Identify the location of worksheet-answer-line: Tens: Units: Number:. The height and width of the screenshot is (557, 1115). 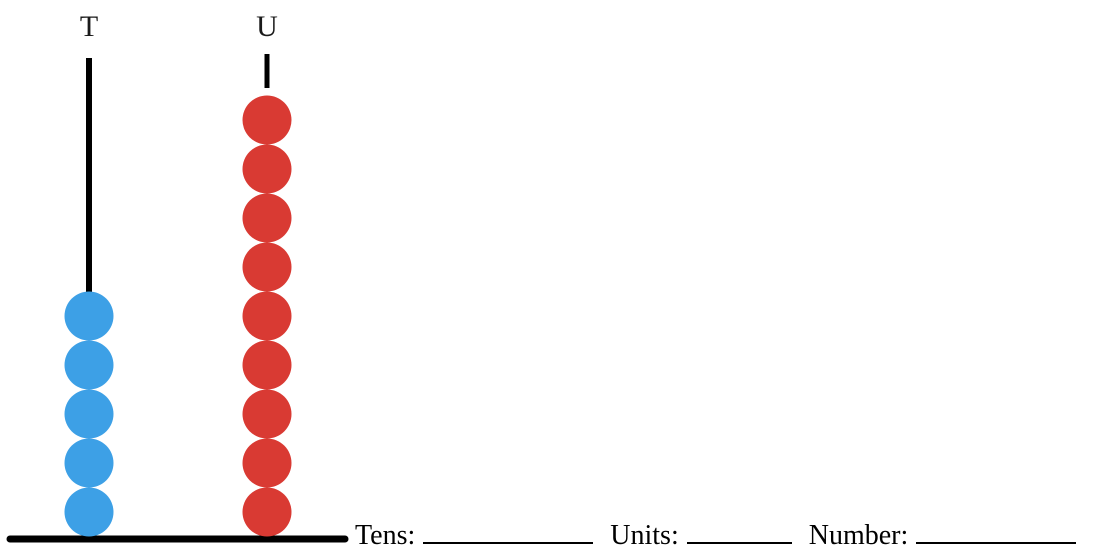
(720, 536).